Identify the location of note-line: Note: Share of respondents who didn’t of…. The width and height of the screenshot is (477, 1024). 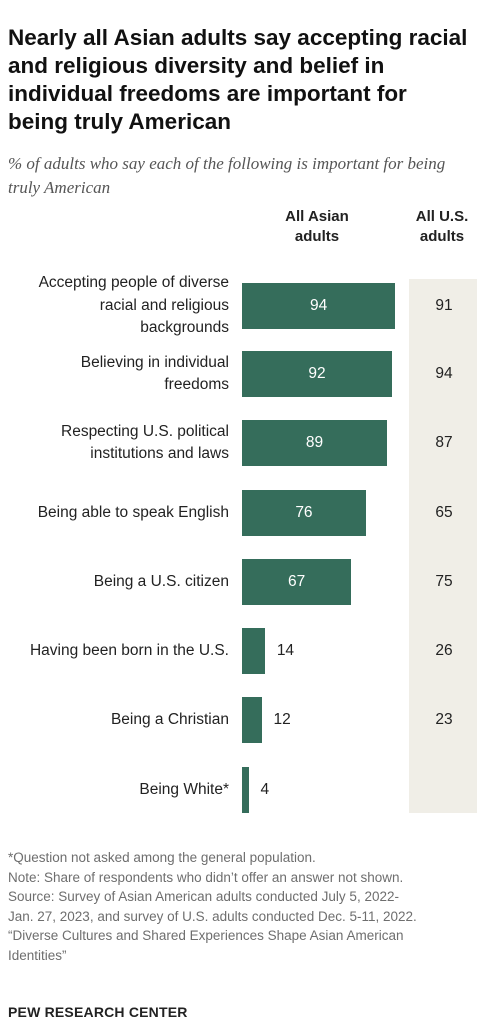
(206, 877).